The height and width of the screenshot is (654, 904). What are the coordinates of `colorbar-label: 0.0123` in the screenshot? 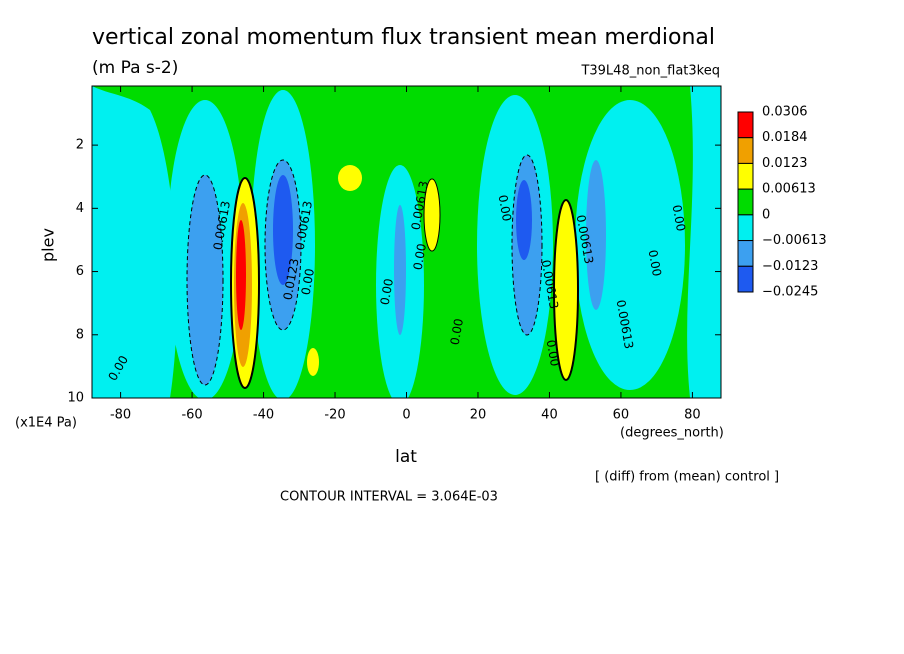 It's located at (785, 163).